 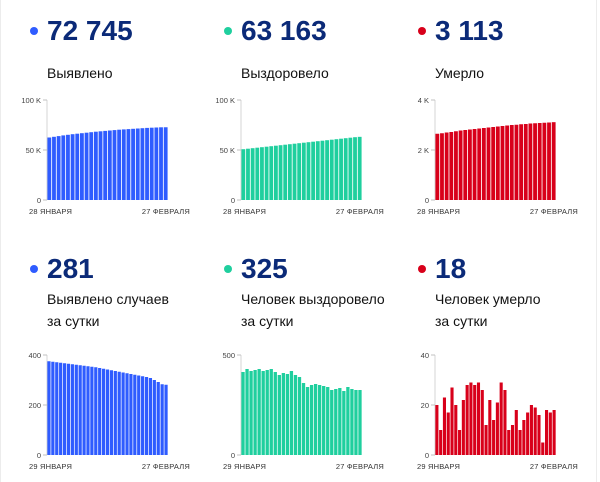 I want to click on chart-died-total: 0 2 K 4 K 28 ЯНВАРЯ 27 ФЕВРАЛЯ, so click(x=497, y=156).